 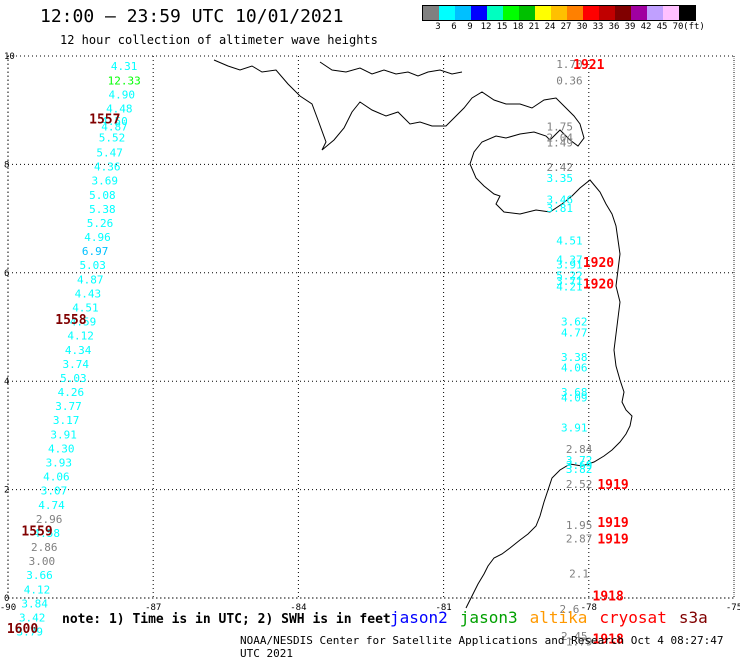 I want to click on pass-time-label: 1557, so click(x=104, y=119).